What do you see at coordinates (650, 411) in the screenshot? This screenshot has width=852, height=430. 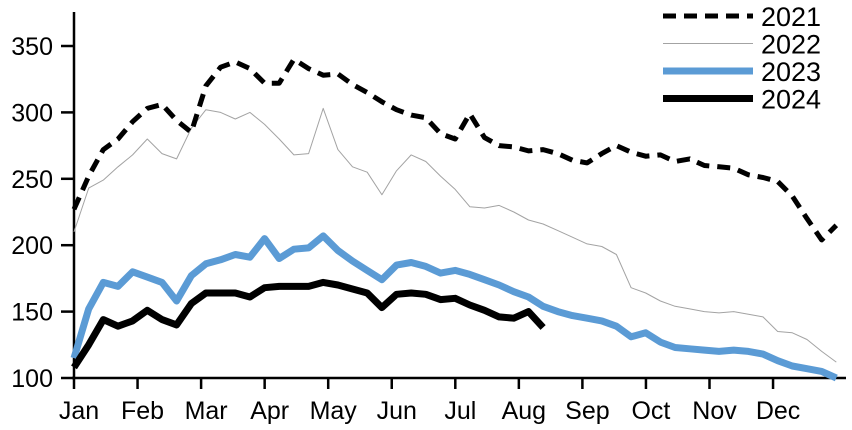 I see `x-axis-tick-label: Oct` at bounding box center [650, 411].